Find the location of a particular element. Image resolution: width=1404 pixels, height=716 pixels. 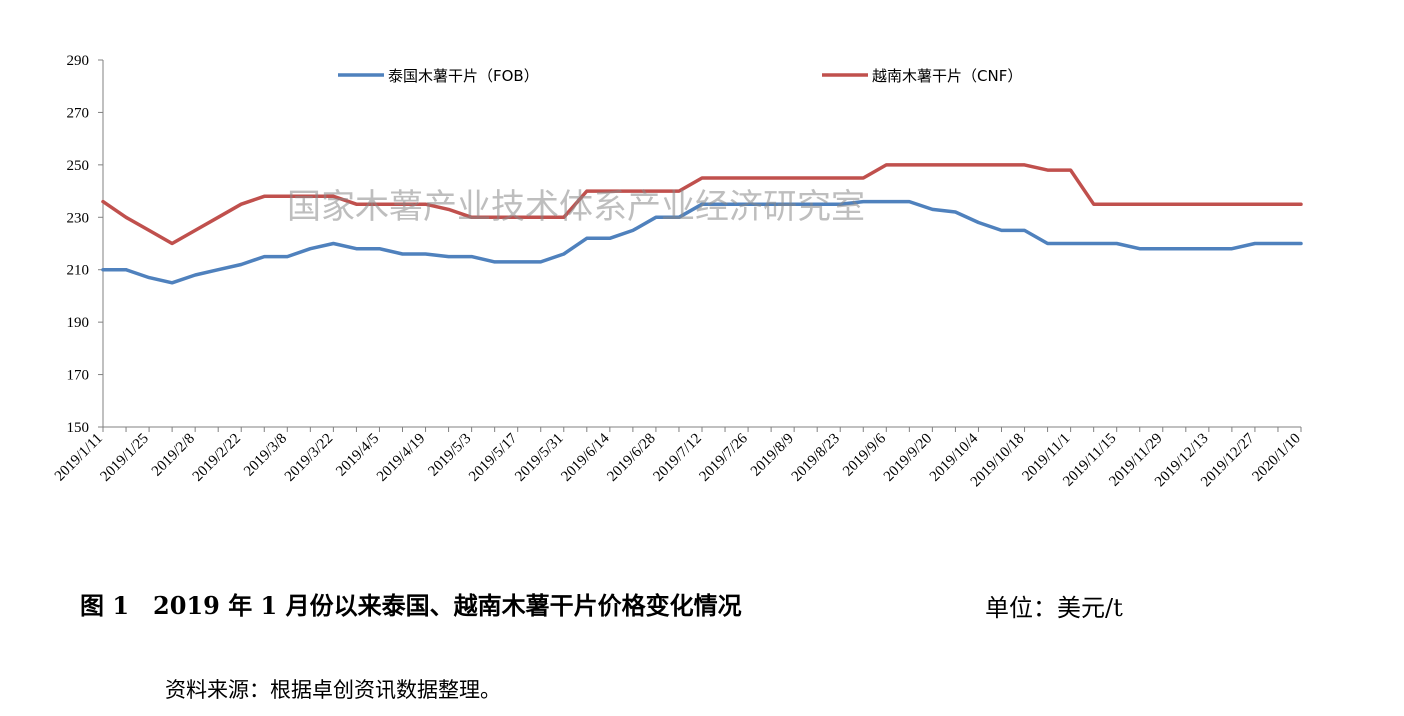

x-tick-label: 2019/5/17 is located at coordinates (493, 457).